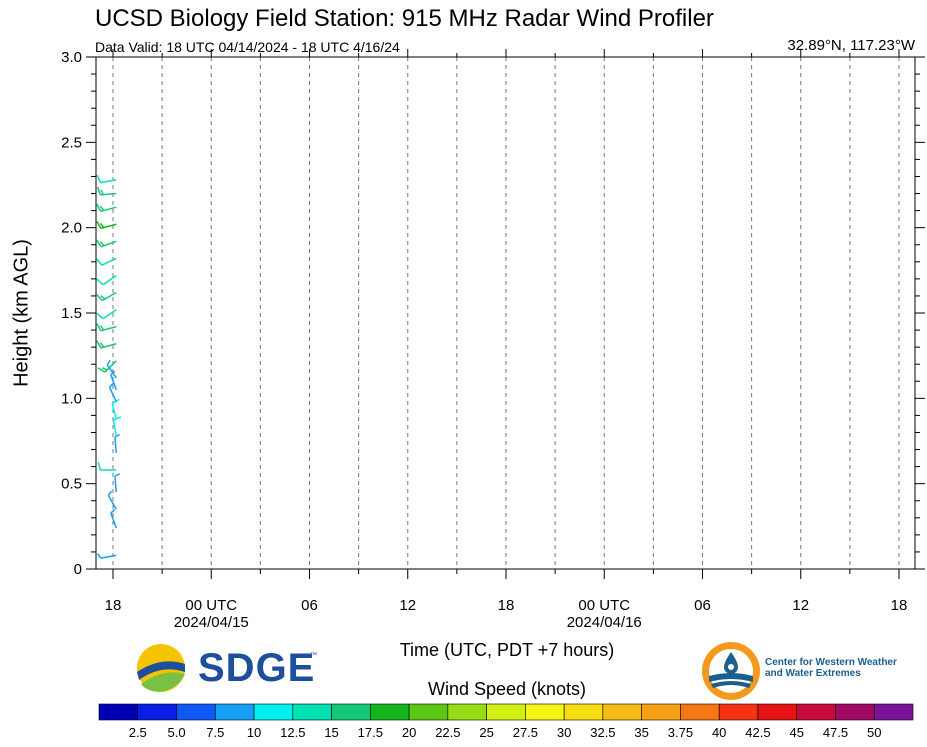 The image size is (927, 747). I want to click on wind-barbs, so click(108, 366).